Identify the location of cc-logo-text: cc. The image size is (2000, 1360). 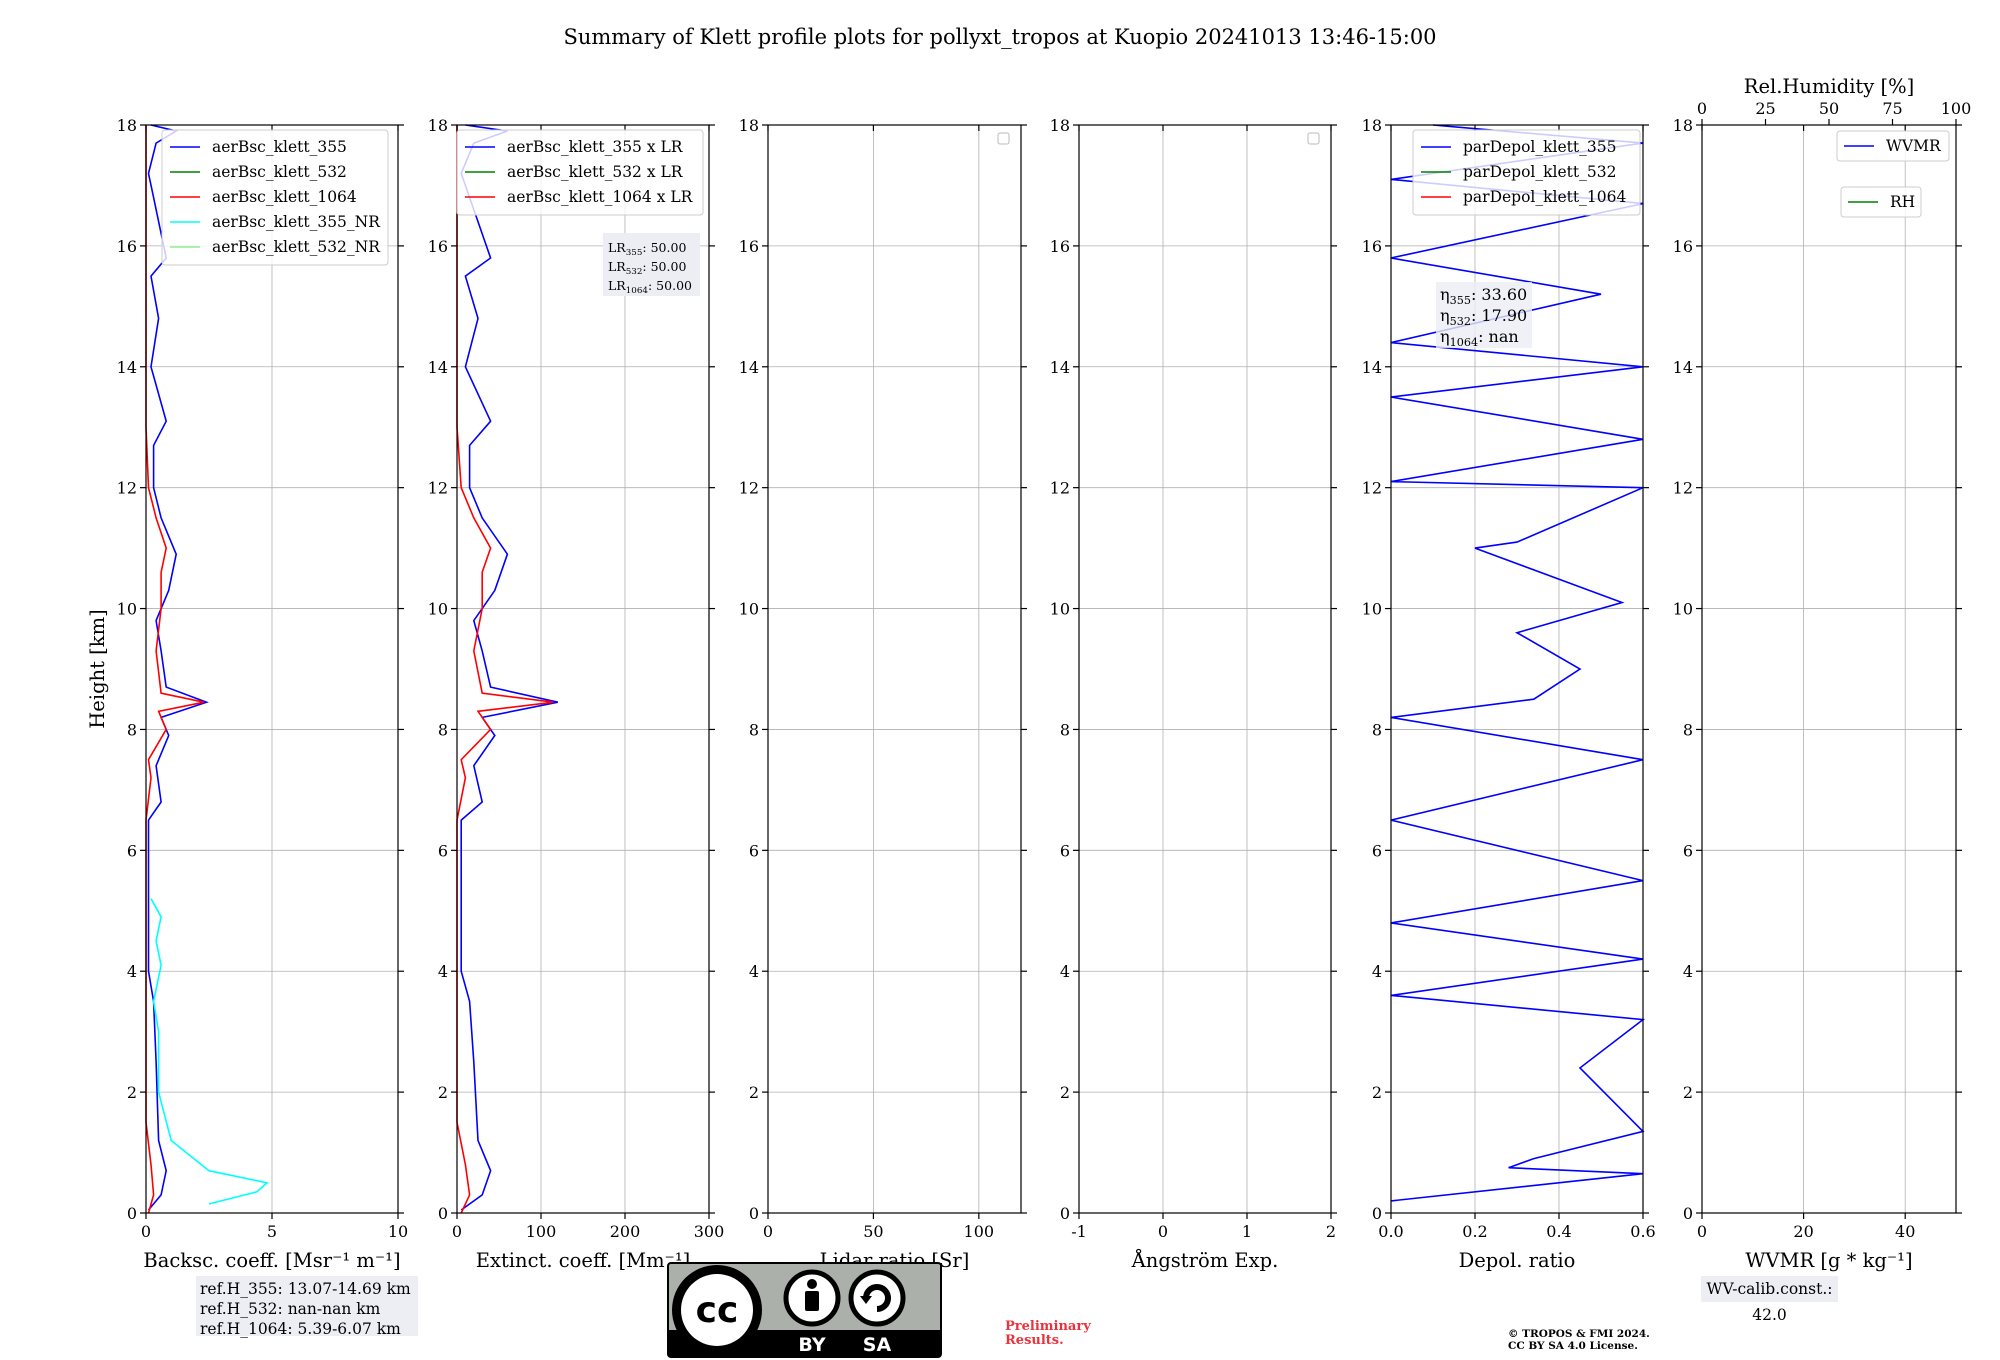
(717, 1310).